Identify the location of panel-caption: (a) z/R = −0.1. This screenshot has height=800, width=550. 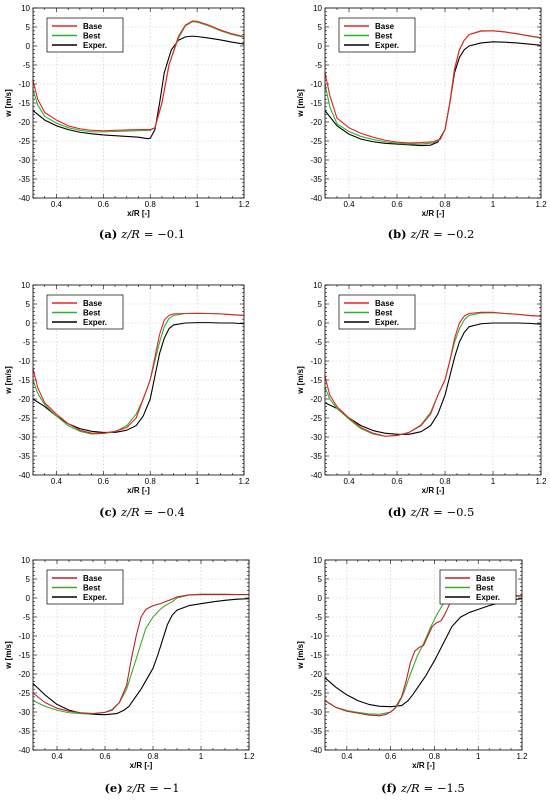
(142, 234).